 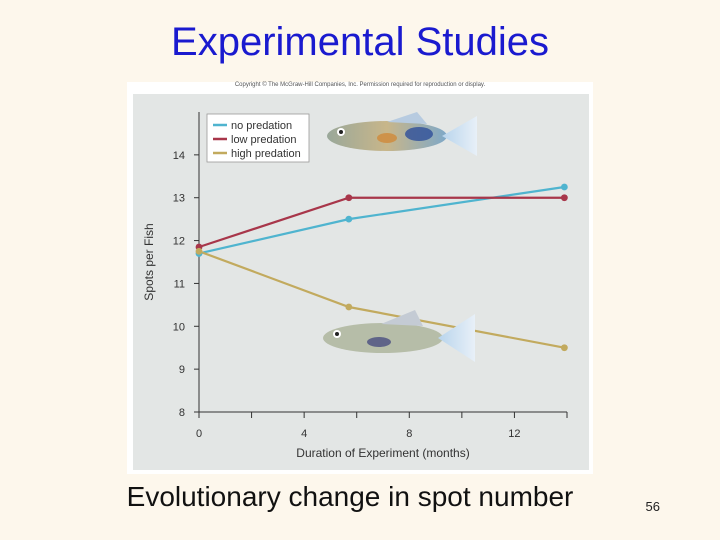 What do you see at coordinates (182, 370) in the screenshot?
I see `y-tick-label: 9` at bounding box center [182, 370].